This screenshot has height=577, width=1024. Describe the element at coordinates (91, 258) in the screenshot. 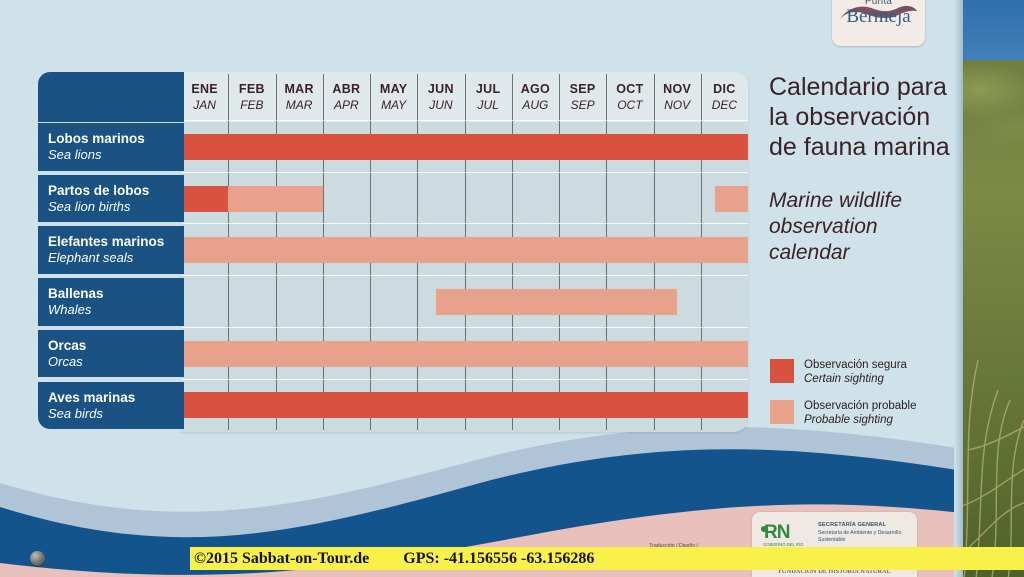

I see `species-name-en: Elephant seals` at that location.